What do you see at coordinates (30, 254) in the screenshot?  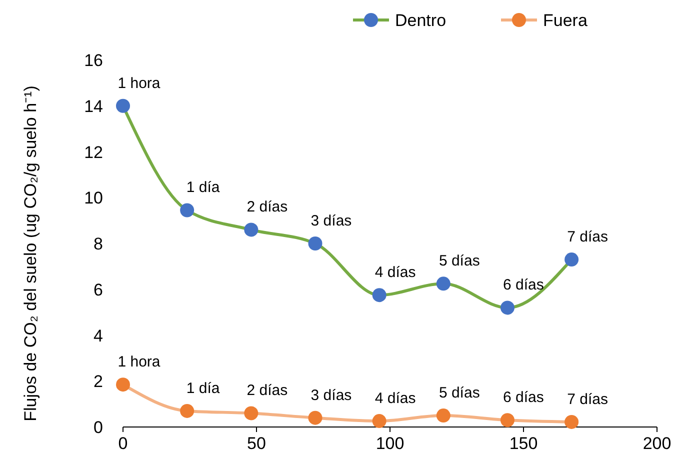 I see `y-axis-title: Flujos de CO₂ del suelo (ug CO₂/g suelo h⁻¹)` at bounding box center [30, 254].